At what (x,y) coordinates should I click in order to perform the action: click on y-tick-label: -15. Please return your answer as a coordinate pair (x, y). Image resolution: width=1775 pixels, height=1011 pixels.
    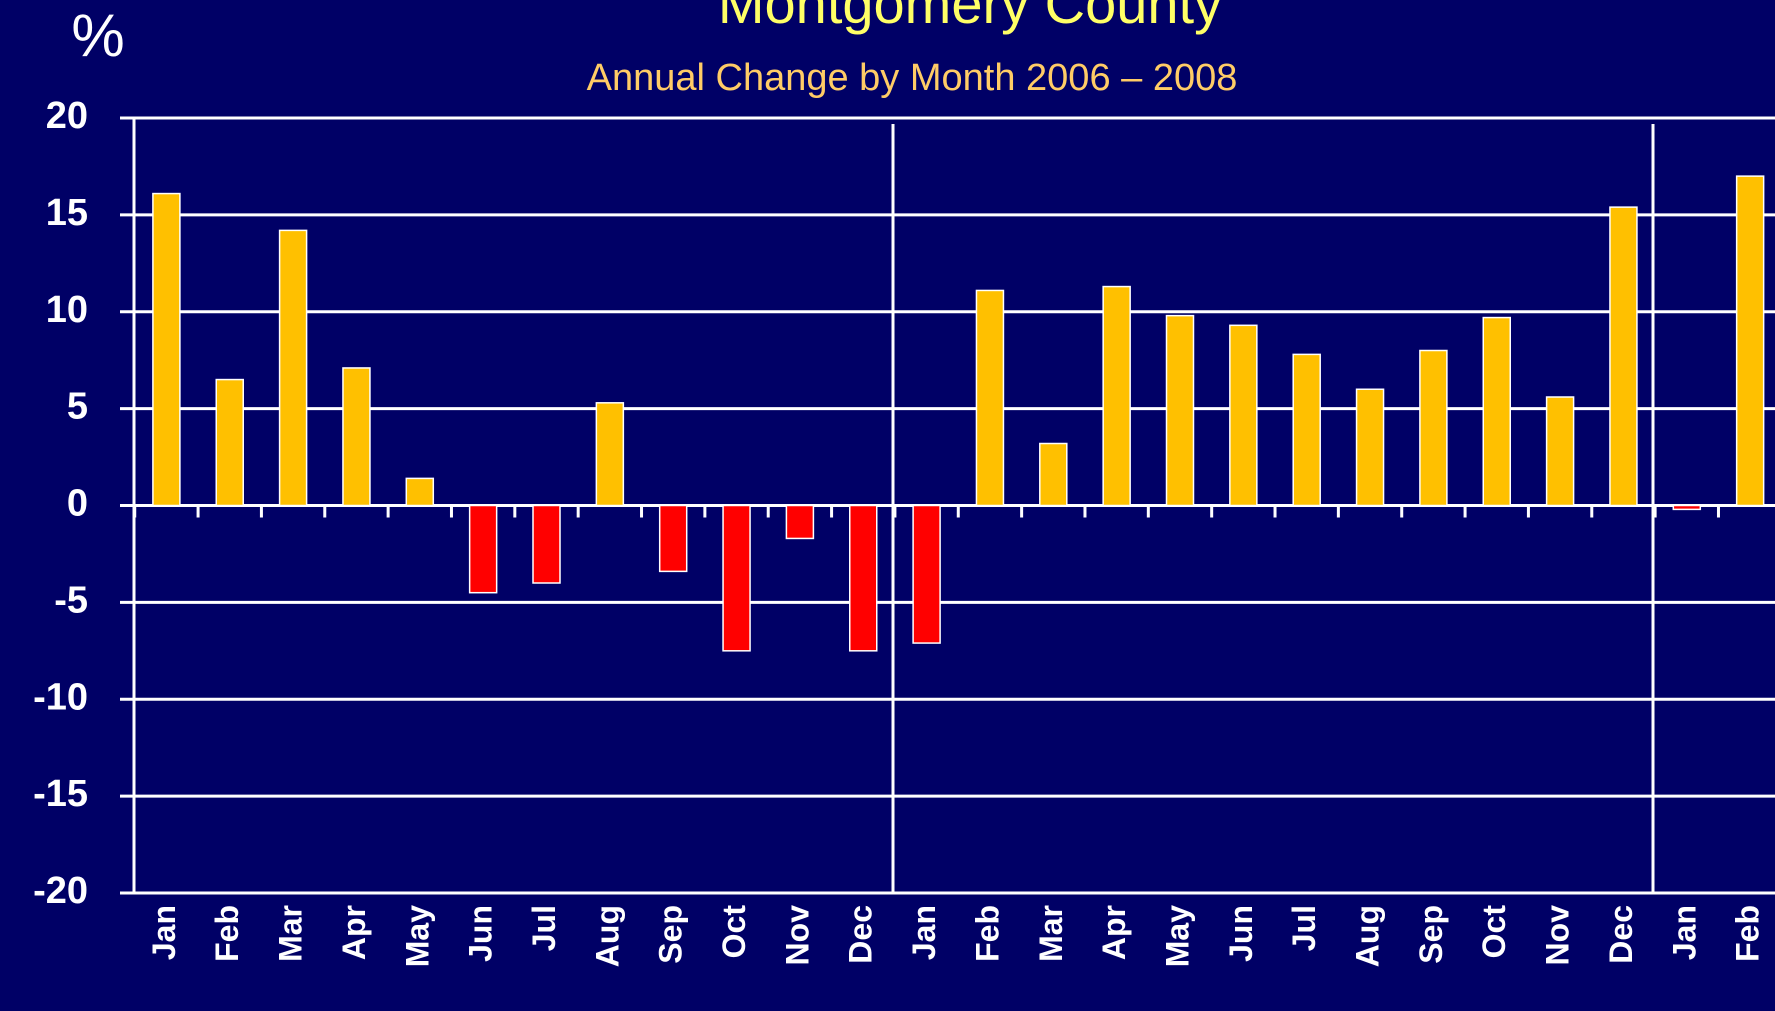
    Looking at the image, I should click on (60, 794).